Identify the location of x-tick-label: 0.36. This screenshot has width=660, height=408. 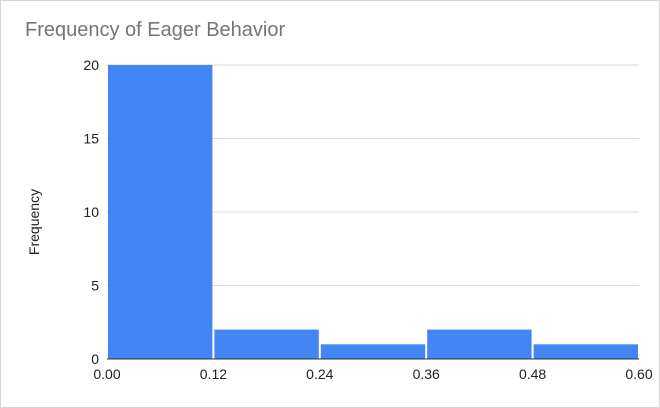
(426, 374).